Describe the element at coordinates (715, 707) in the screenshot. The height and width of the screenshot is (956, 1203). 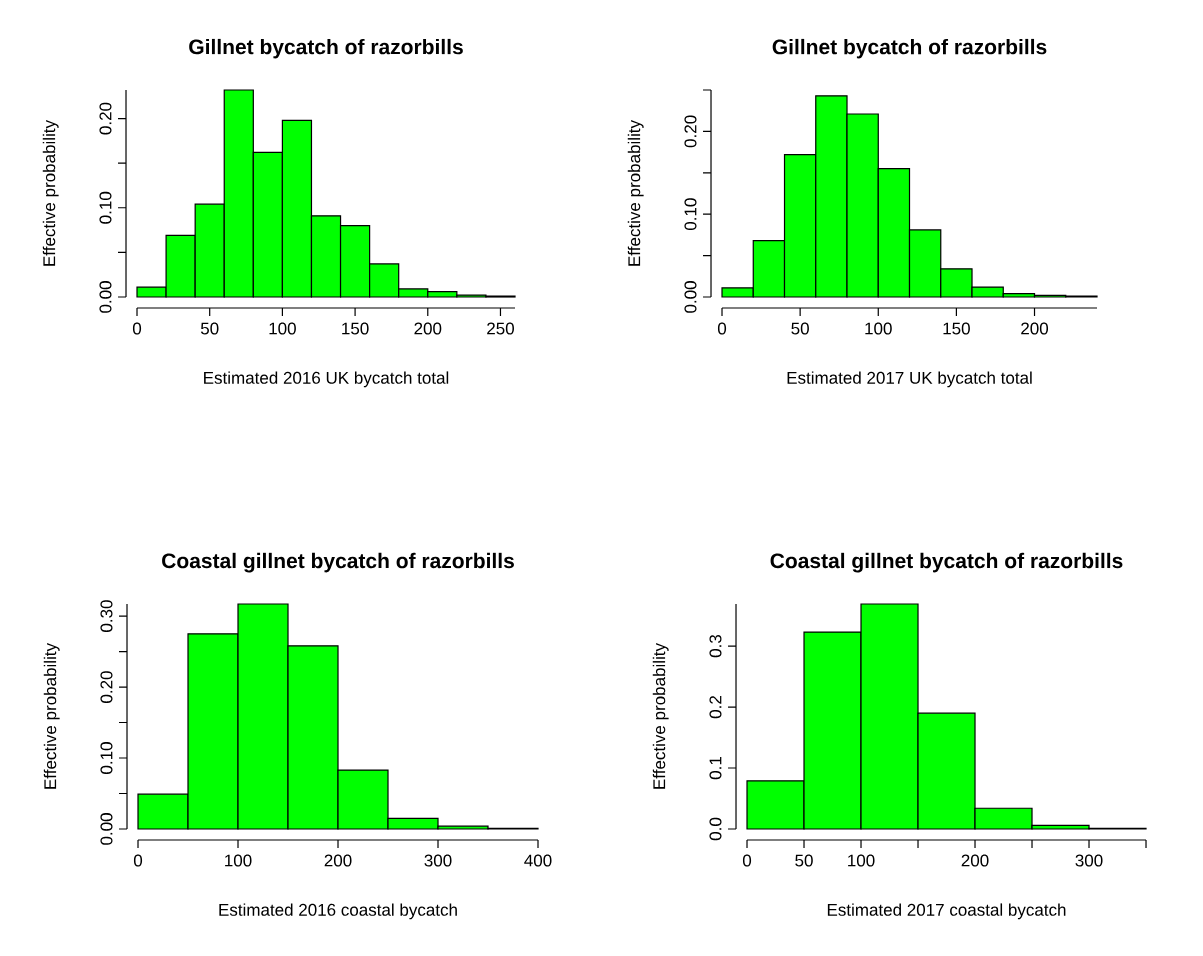
I see `y-tick-label: 0.2` at that location.